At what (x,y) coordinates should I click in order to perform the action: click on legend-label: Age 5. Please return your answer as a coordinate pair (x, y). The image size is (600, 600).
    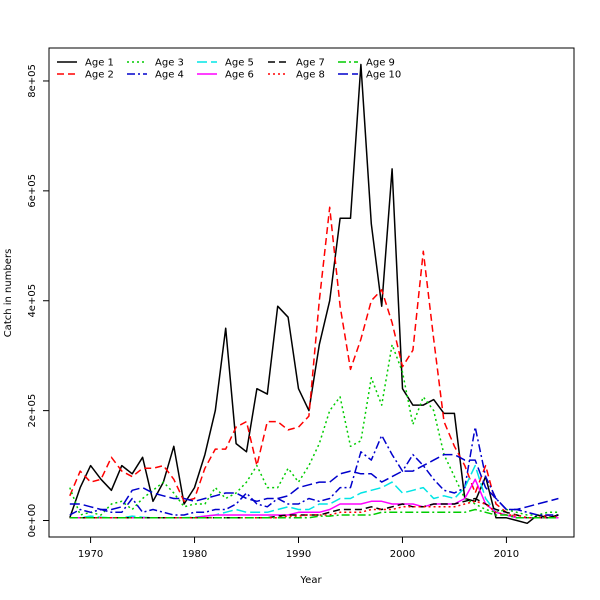
    Looking at the image, I should click on (239, 63).